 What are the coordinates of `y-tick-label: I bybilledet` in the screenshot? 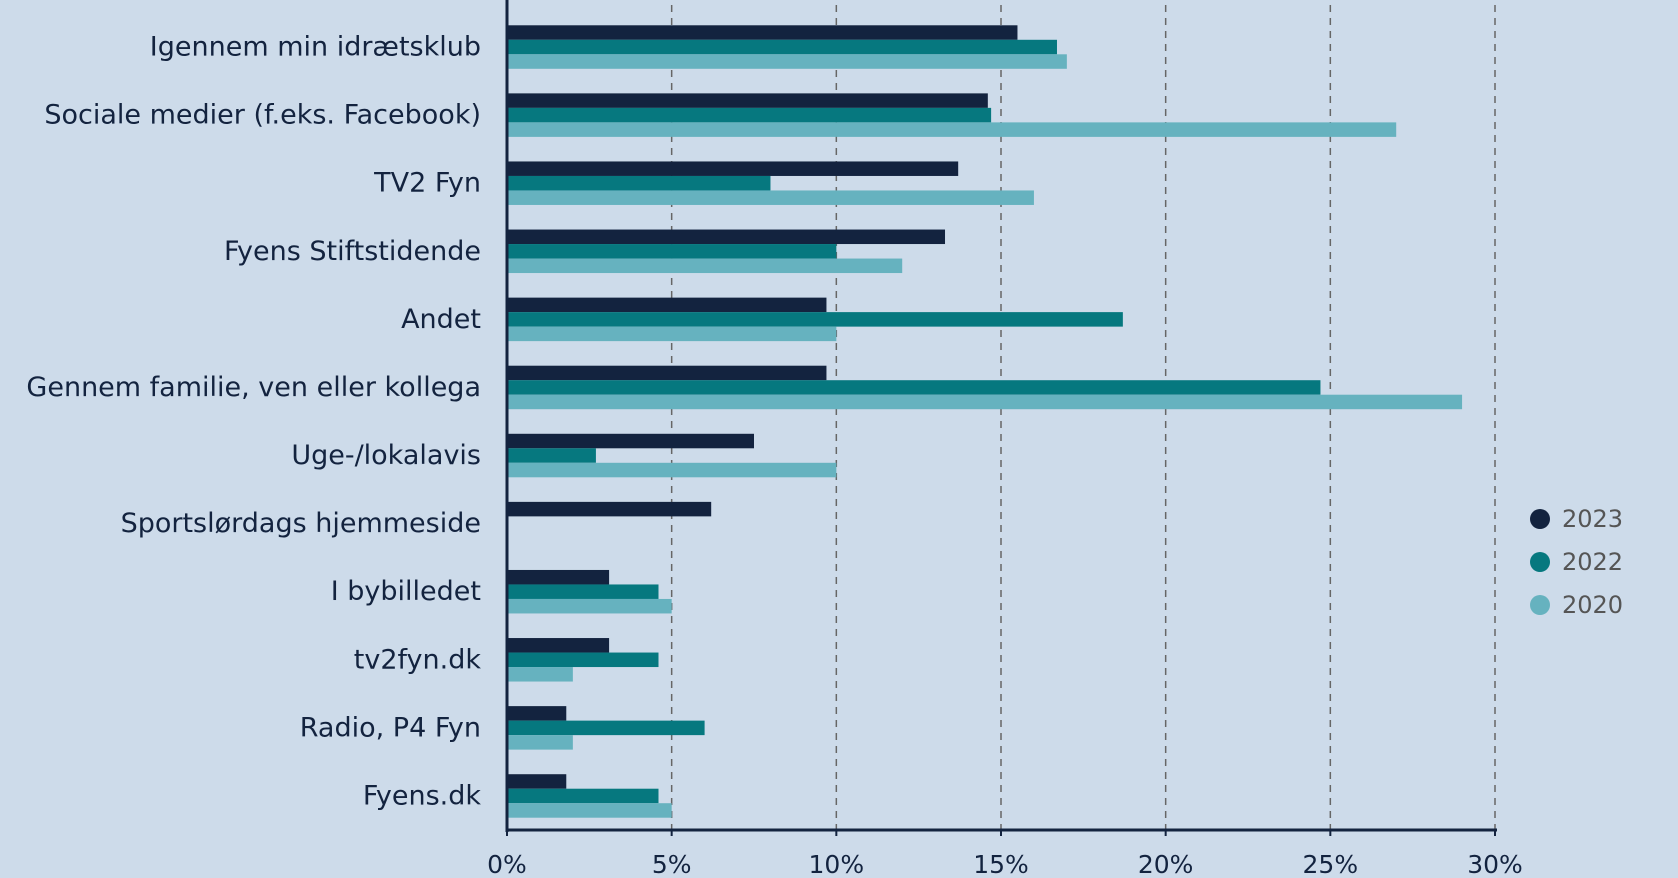 It's located at (406, 591).